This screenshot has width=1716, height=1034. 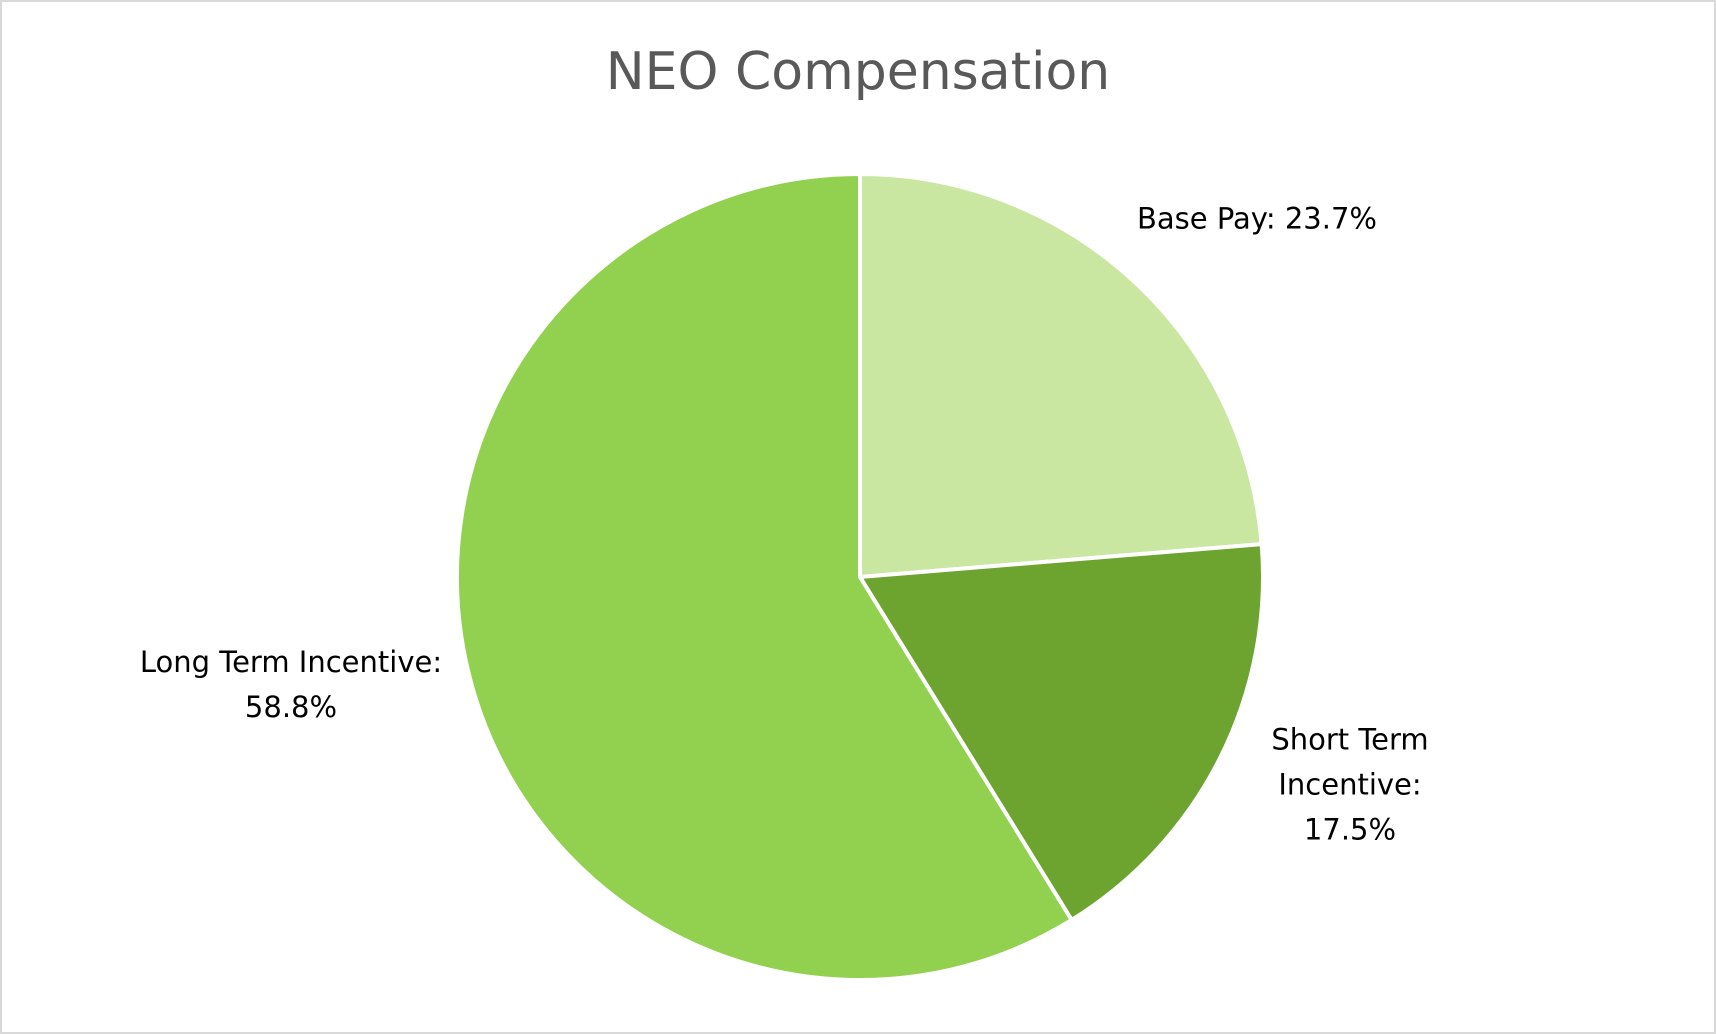 I want to click on data-label: Base Pay: 23.7%, so click(x=1257, y=218).